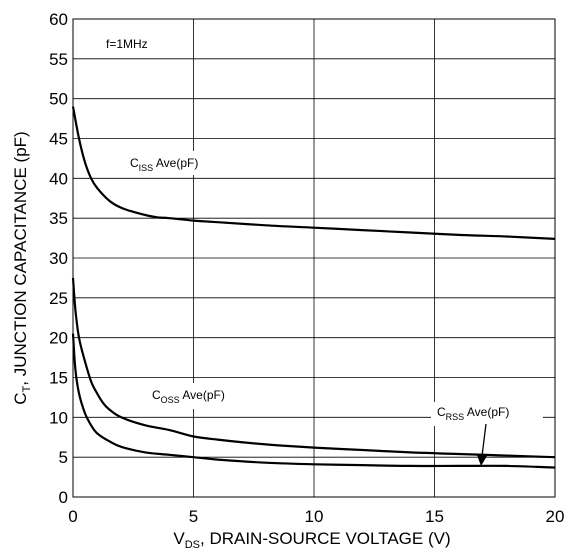  I want to click on x-tick-label: 10, so click(314, 516).